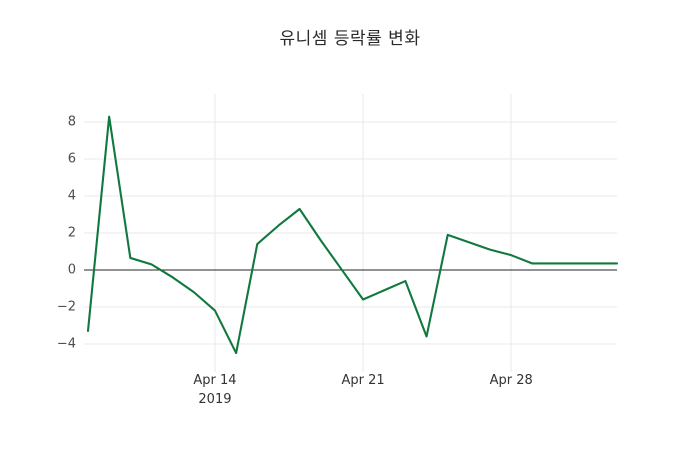 The width and height of the screenshot is (700, 450). What do you see at coordinates (214, 380) in the screenshot?
I see `x-axis-tick-label: Apr 14` at bounding box center [214, 380].